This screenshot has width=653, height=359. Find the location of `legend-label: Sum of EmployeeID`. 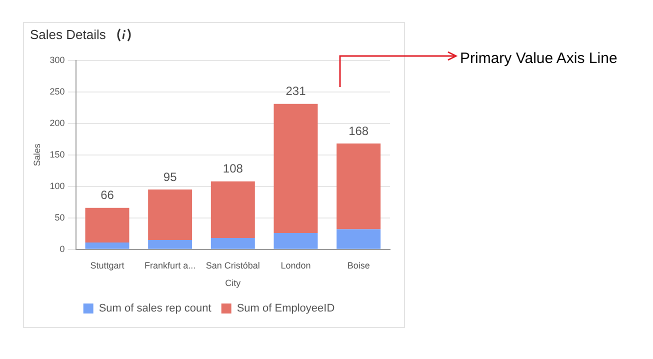

legend-label: Sum of EmployeeID is located at coordinates (285, 308).